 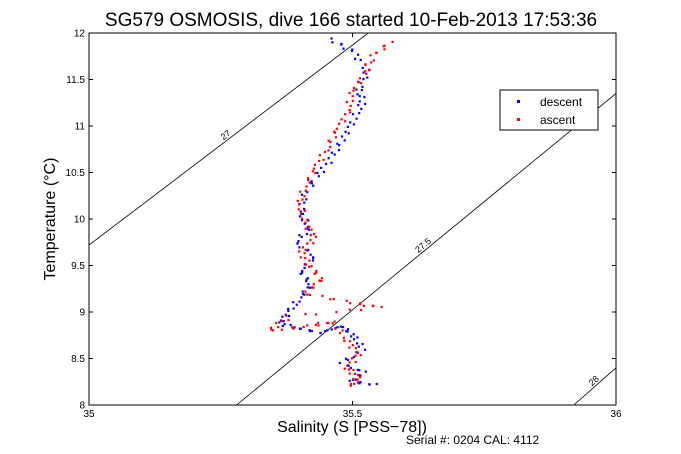 What do you see at coordinates (473, 440) in the screenshot?
I see `serial-calibration-footer: Serial #: 0204 CAL: 4112` at bounding box center [473, 440].